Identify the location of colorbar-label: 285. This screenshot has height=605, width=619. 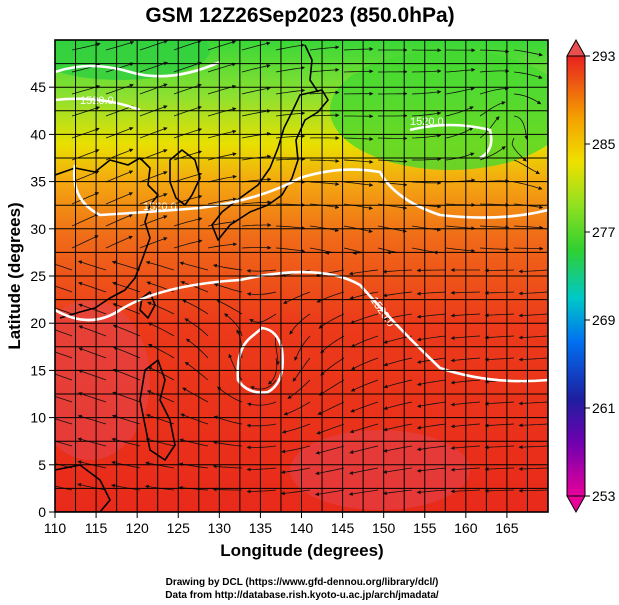
(604, 144).